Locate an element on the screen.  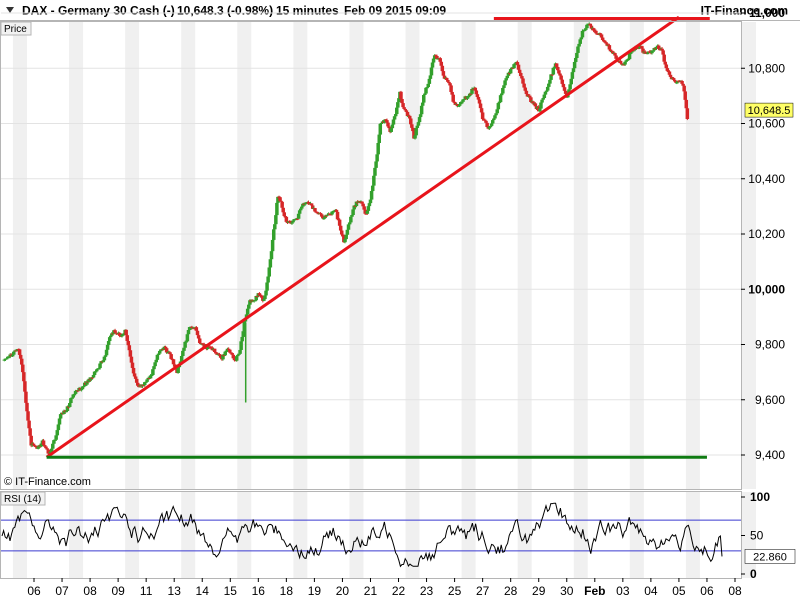
rsi-tab is located at coordinates (23, 498).